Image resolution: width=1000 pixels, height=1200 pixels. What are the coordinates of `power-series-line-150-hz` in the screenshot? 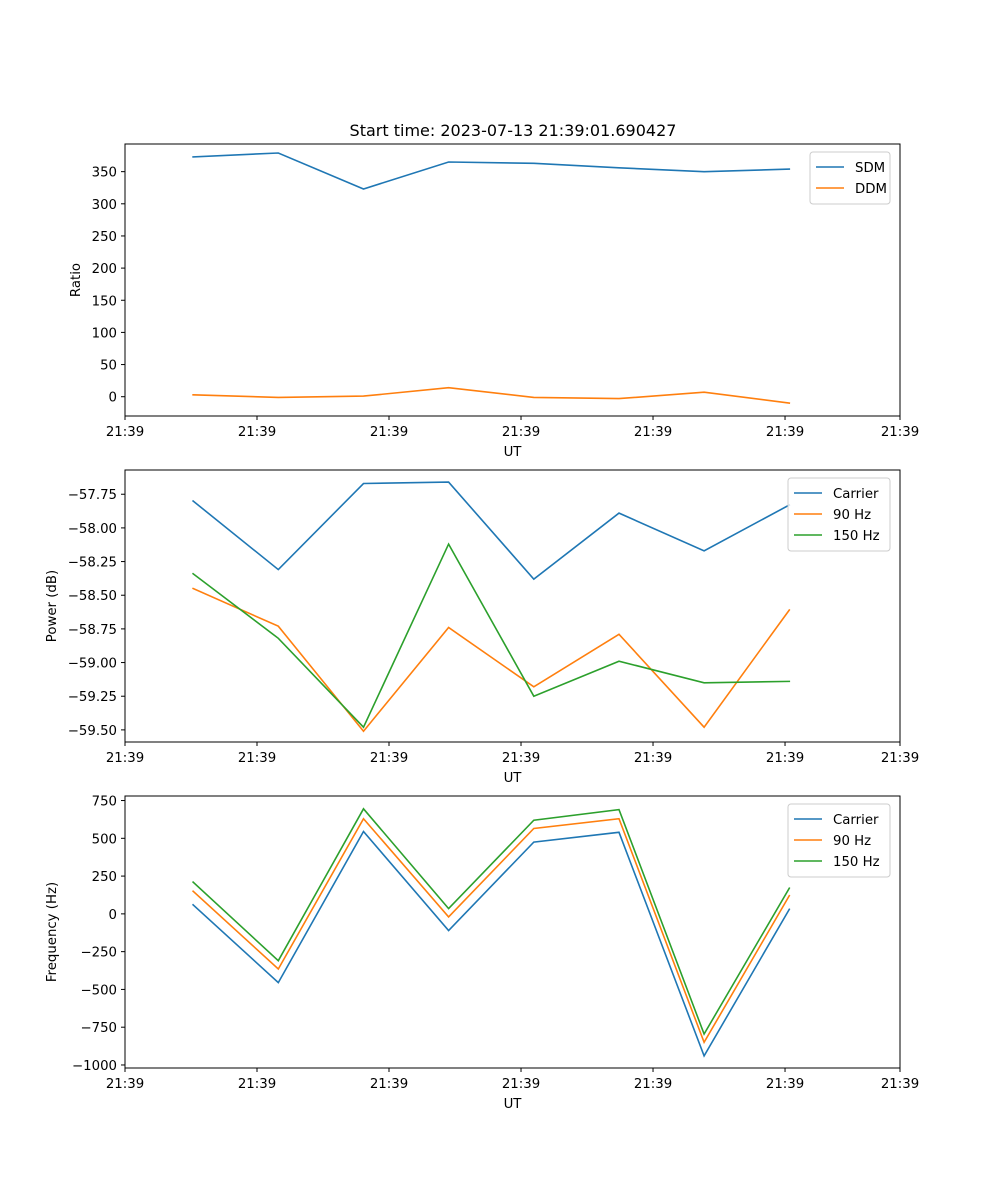 It's located at (491, 635).